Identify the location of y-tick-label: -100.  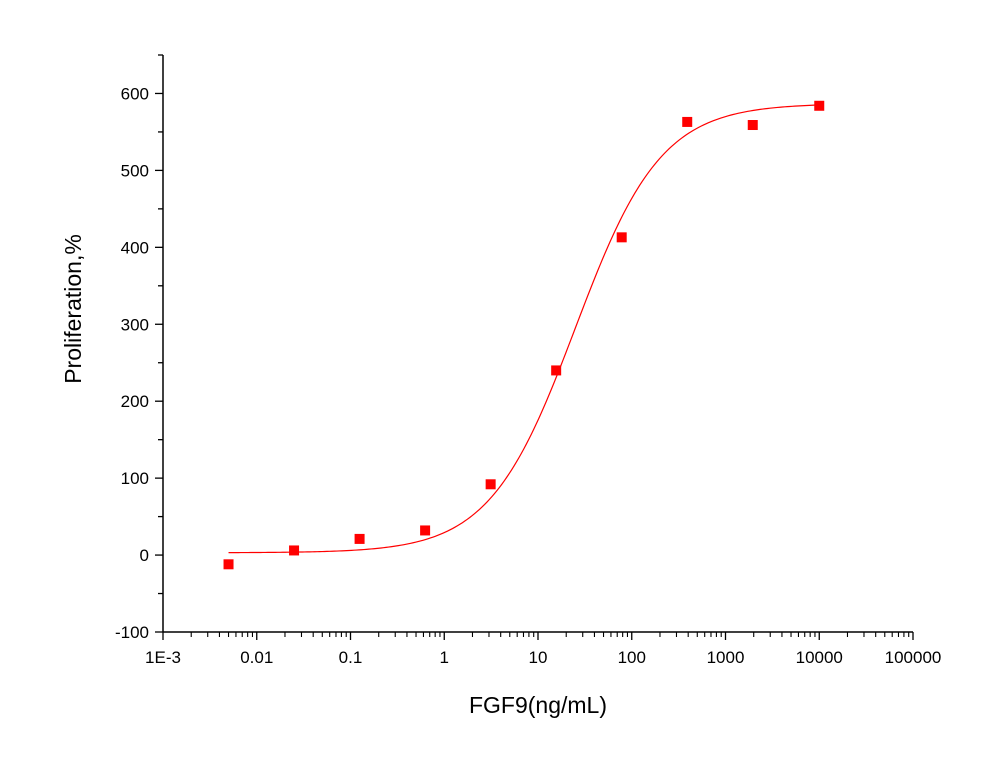
(132, 632).